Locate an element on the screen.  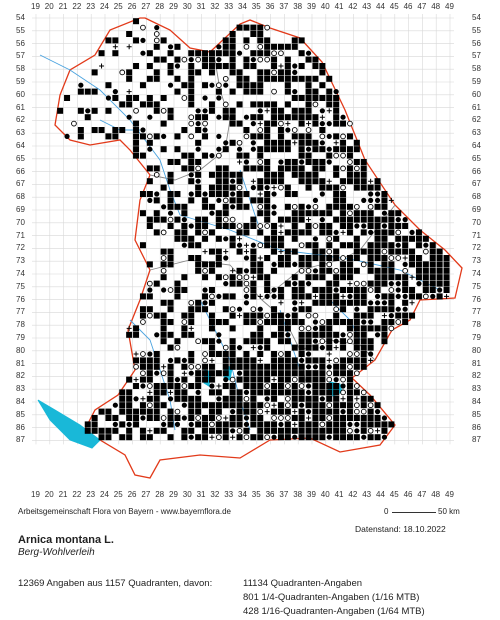
lake-bodensee is located at coordinates (69, 424).